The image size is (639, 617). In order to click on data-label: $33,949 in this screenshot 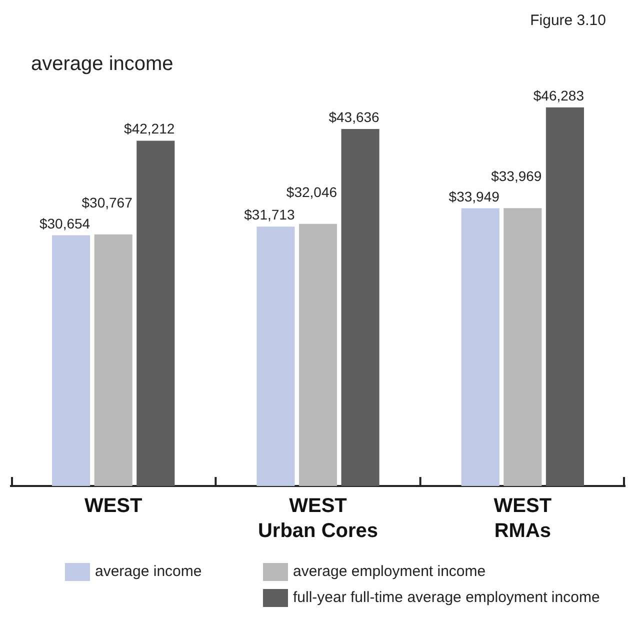, I will do `click(474, 196)`.